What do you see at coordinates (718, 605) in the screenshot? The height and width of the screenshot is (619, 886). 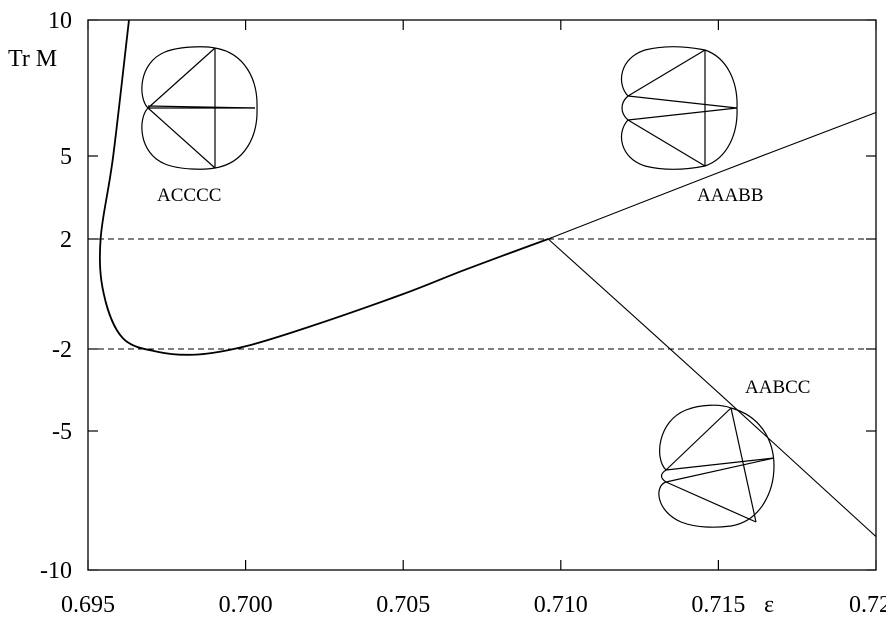 I see `x-tick-label: 0.715` at bounding box center [718, 605].